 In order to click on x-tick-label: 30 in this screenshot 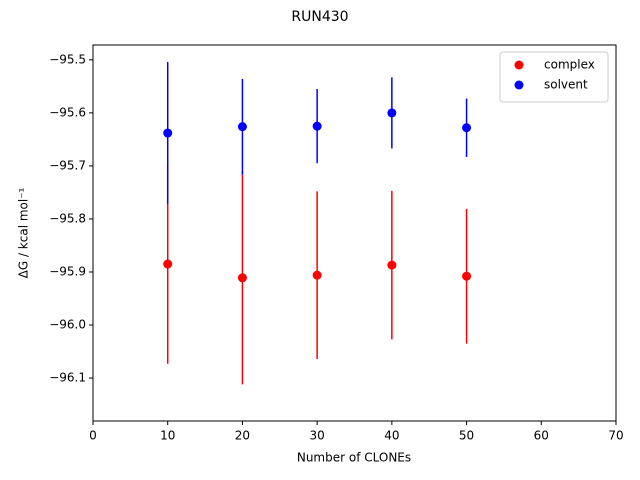, I will do `click(317, 436)`.